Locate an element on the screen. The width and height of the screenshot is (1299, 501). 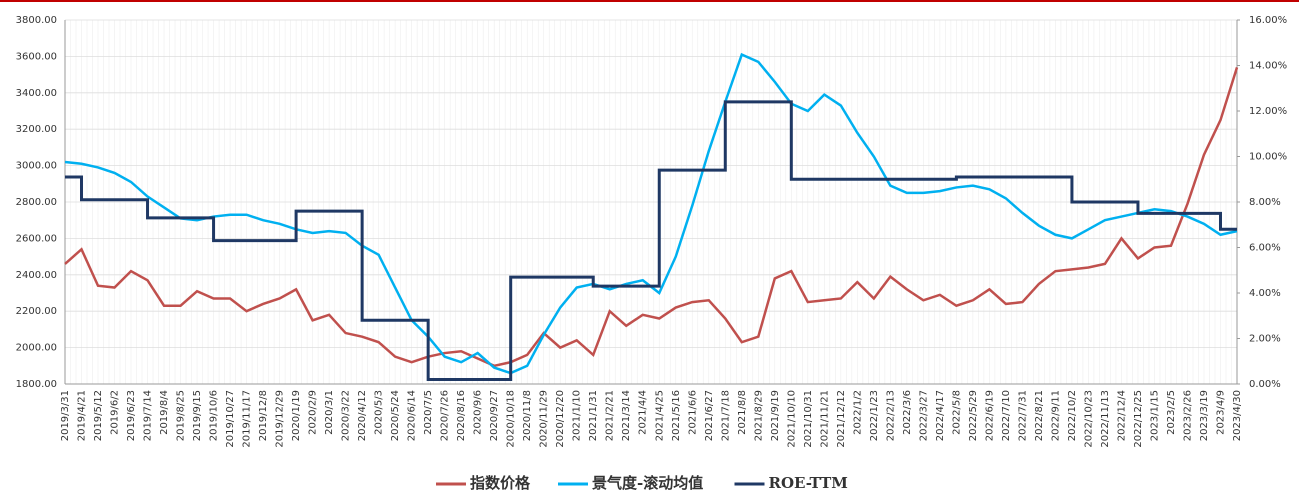
x-tick-label: 2021/1/31 is located at coordinates (593, 415).